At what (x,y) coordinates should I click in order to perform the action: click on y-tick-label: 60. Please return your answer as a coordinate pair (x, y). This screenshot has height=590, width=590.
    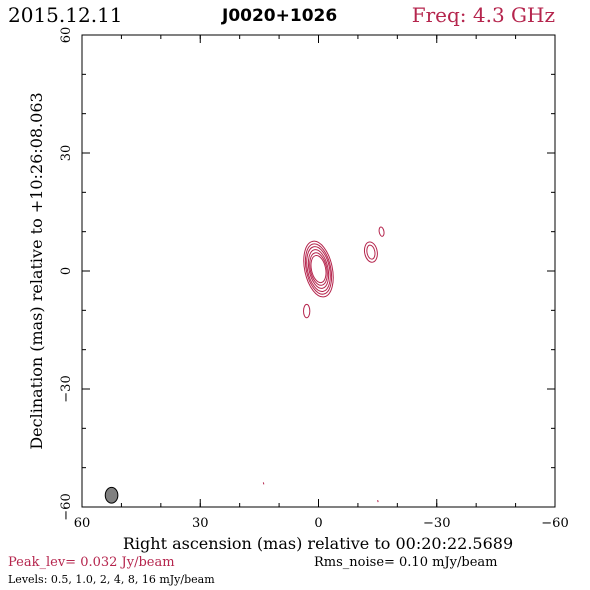
    Looking at the image, I should click on (66, 35).